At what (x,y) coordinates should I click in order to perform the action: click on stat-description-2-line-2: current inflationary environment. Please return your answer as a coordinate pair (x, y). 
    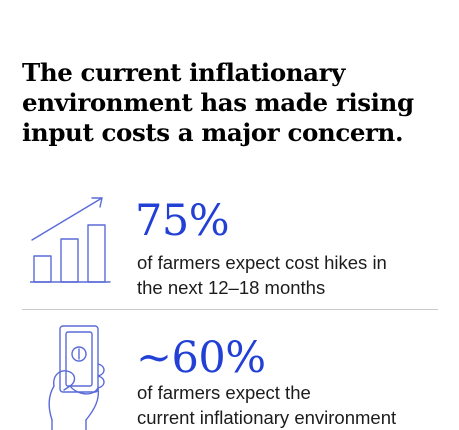
    Looking at the image, I should click on (267, 417).